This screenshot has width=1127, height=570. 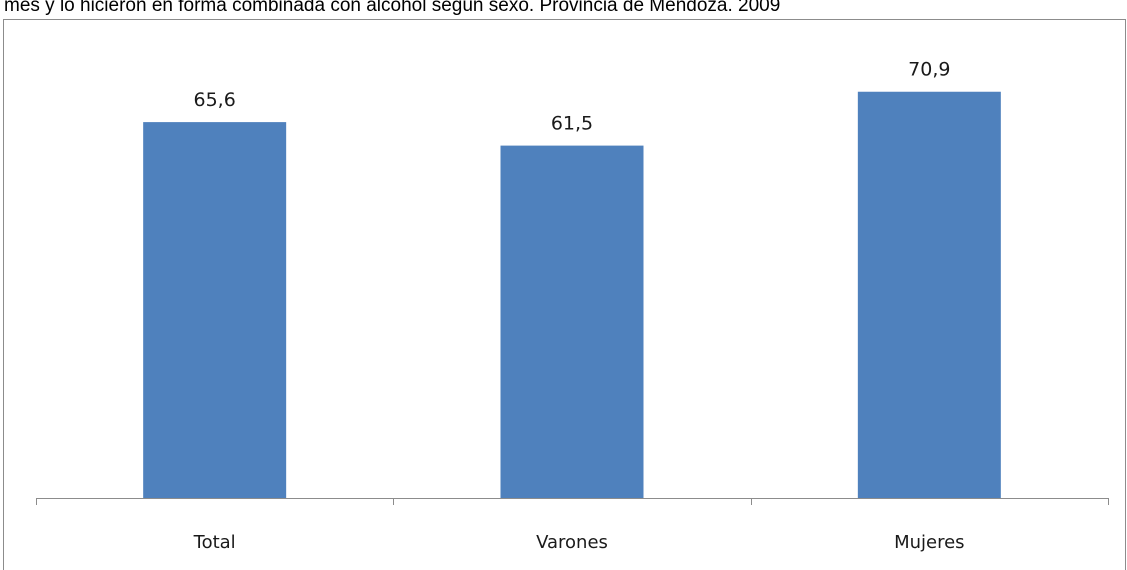 I want to click on bar-varones, so click(x=572, y=322).